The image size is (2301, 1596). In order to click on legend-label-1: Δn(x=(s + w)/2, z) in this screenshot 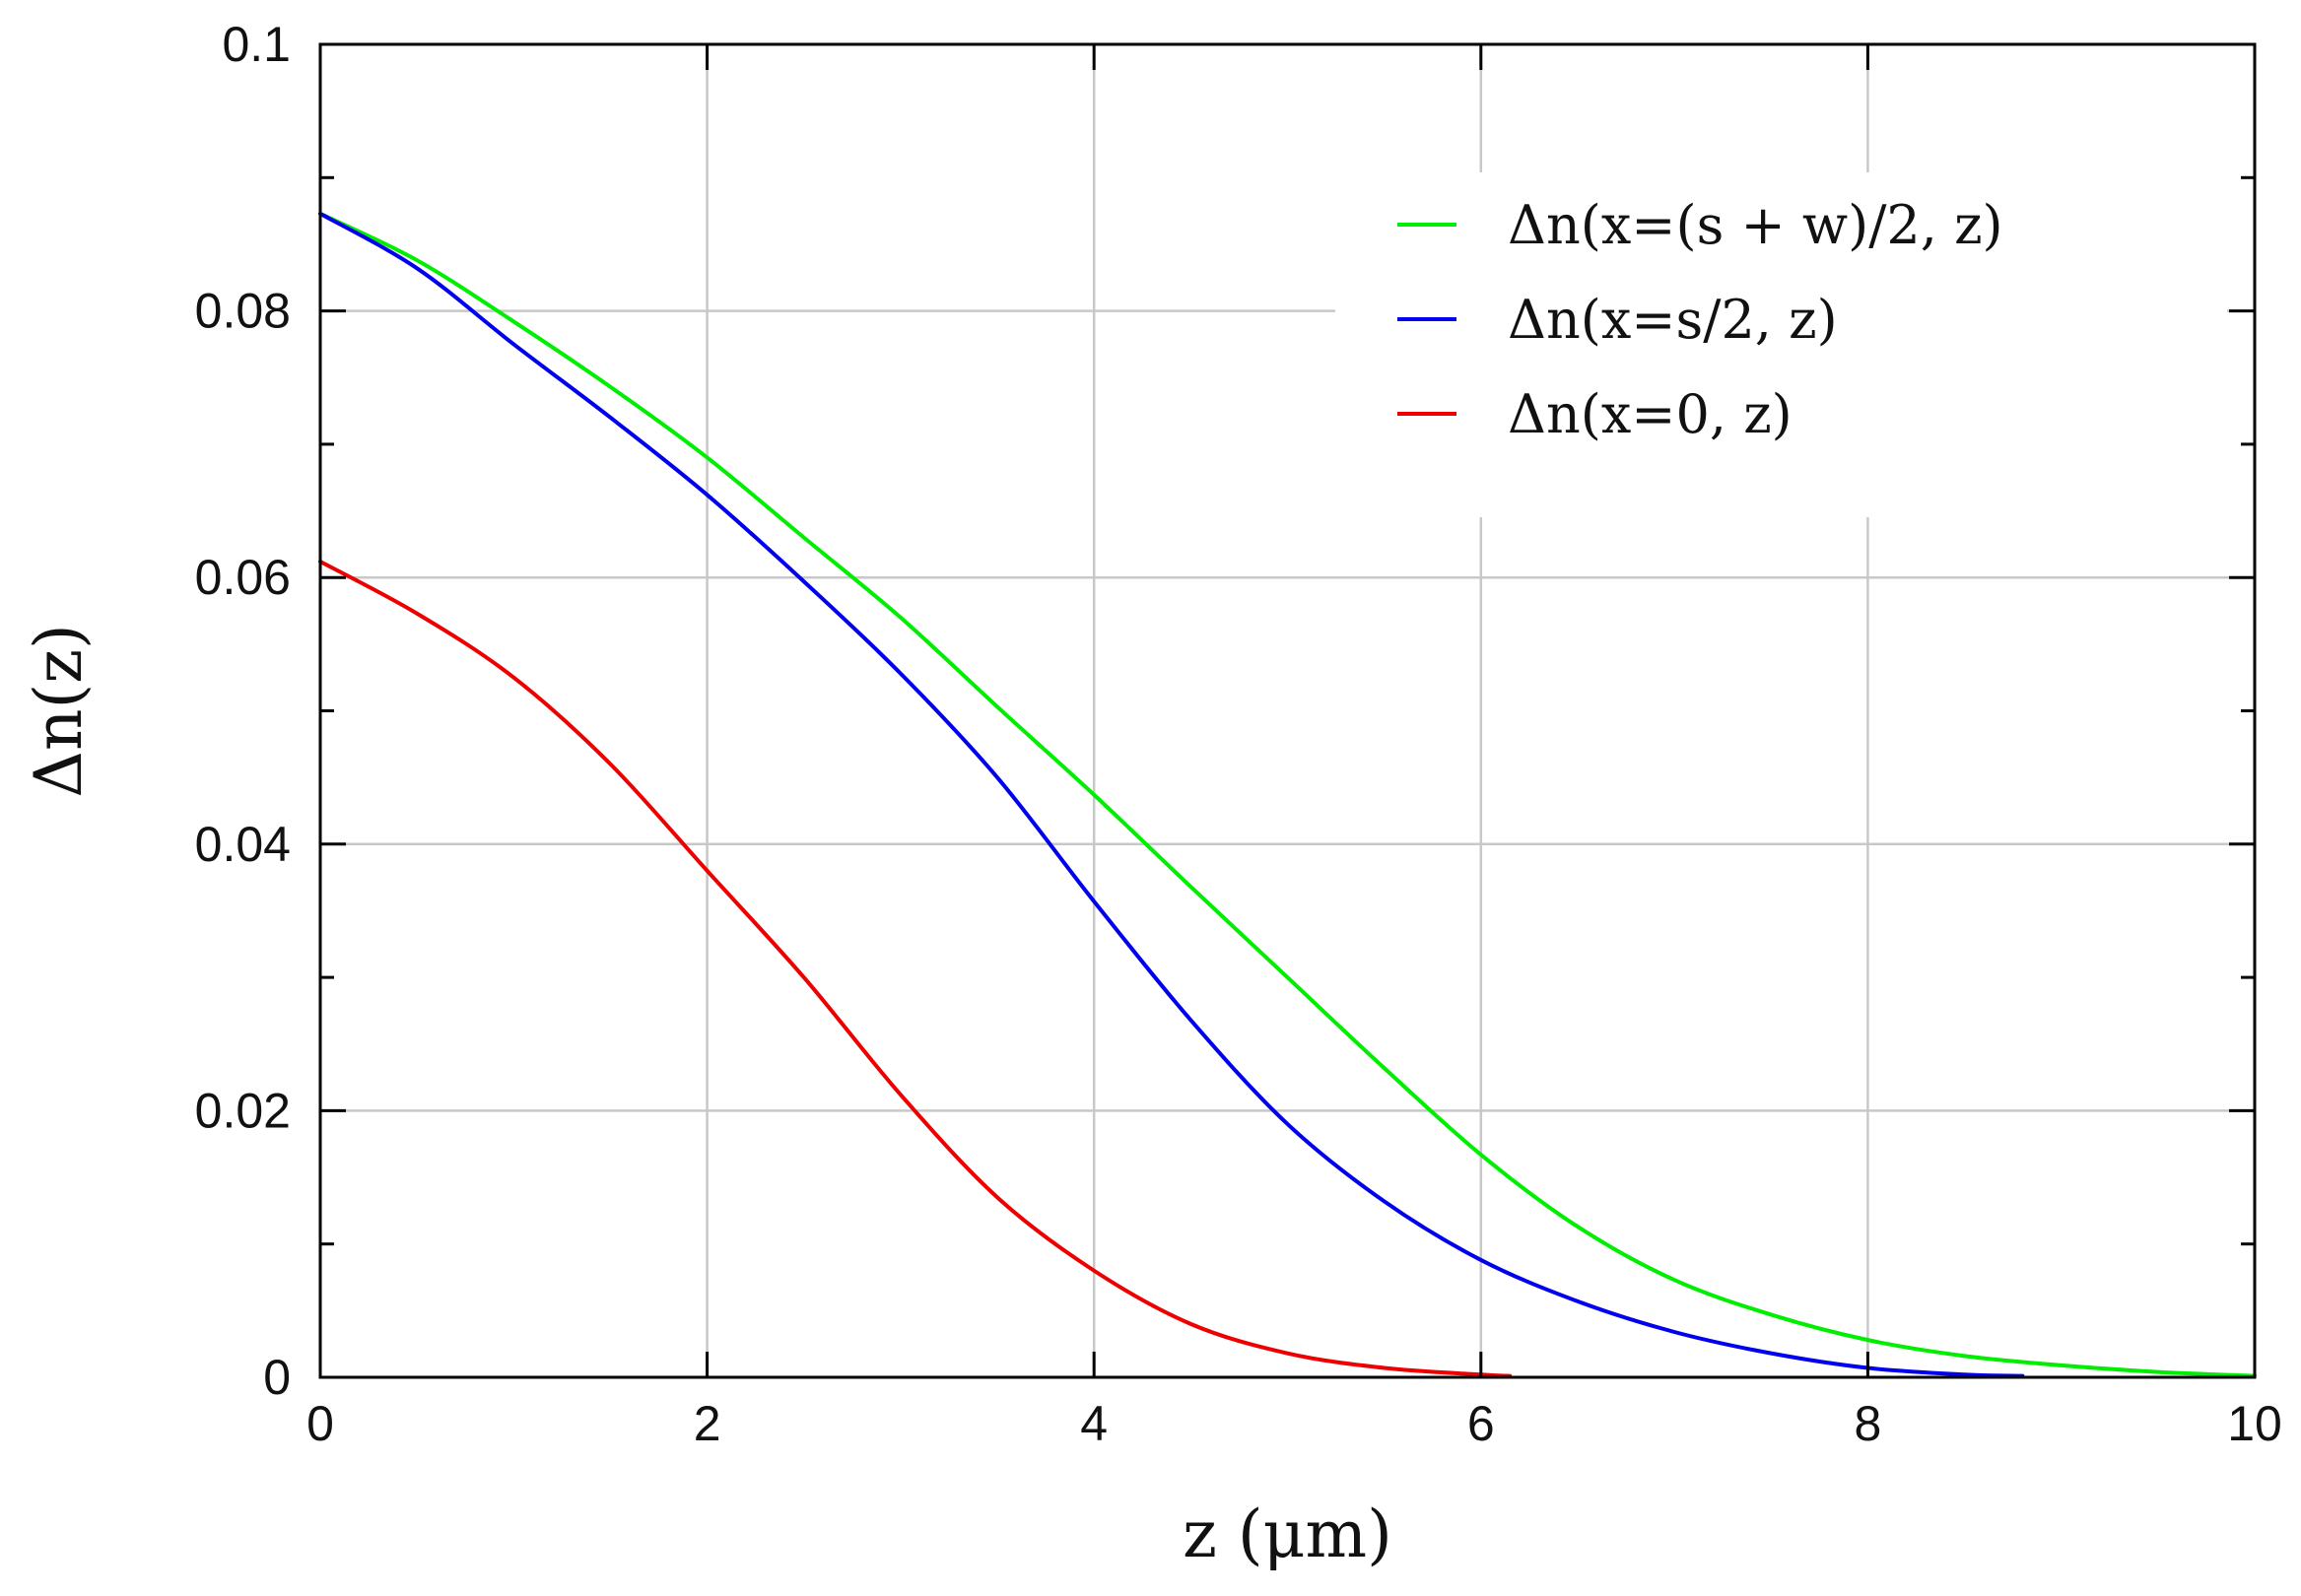, I will do `click(1755, 225)`.